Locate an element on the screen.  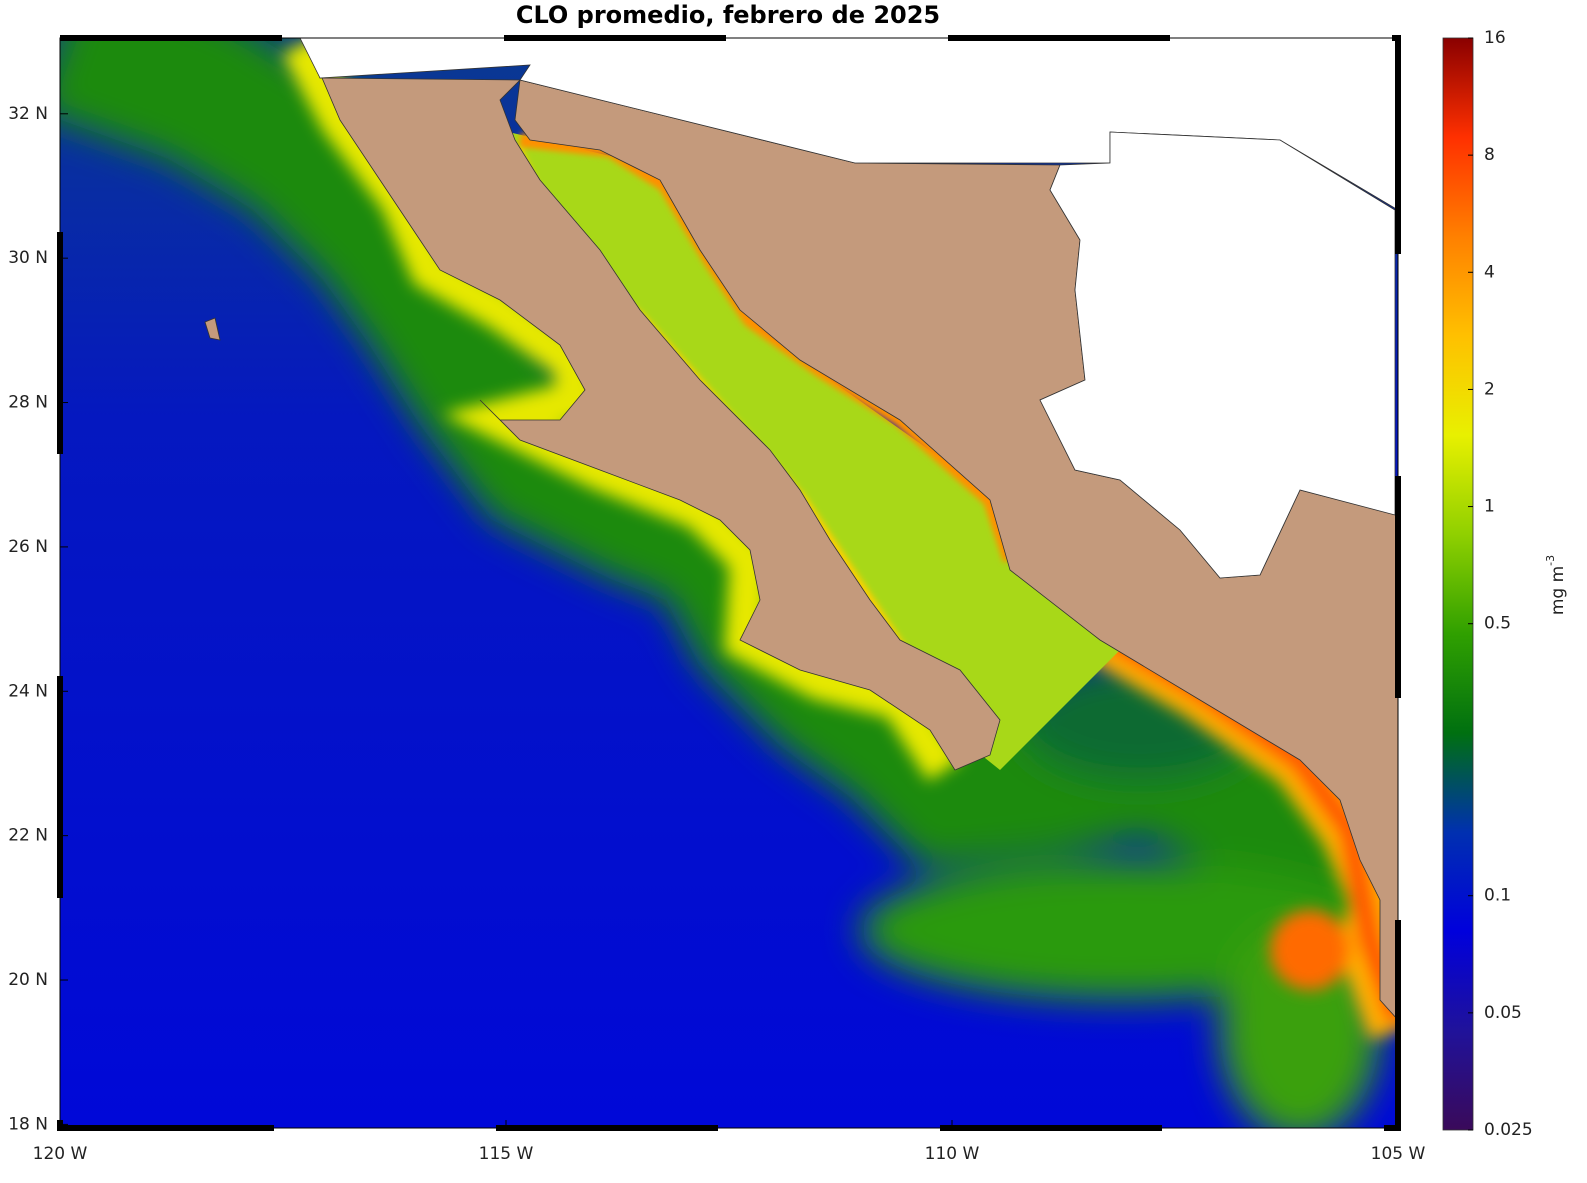
y-tick-label: 32 N is located at coordinates (28, 114).